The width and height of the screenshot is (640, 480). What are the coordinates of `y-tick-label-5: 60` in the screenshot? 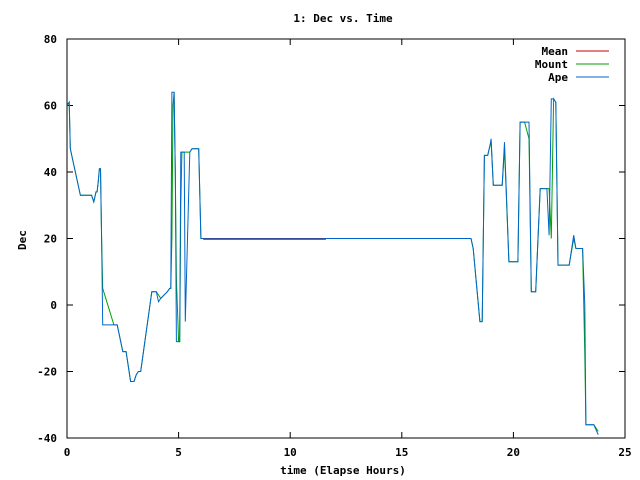 It's located at (50, 106).